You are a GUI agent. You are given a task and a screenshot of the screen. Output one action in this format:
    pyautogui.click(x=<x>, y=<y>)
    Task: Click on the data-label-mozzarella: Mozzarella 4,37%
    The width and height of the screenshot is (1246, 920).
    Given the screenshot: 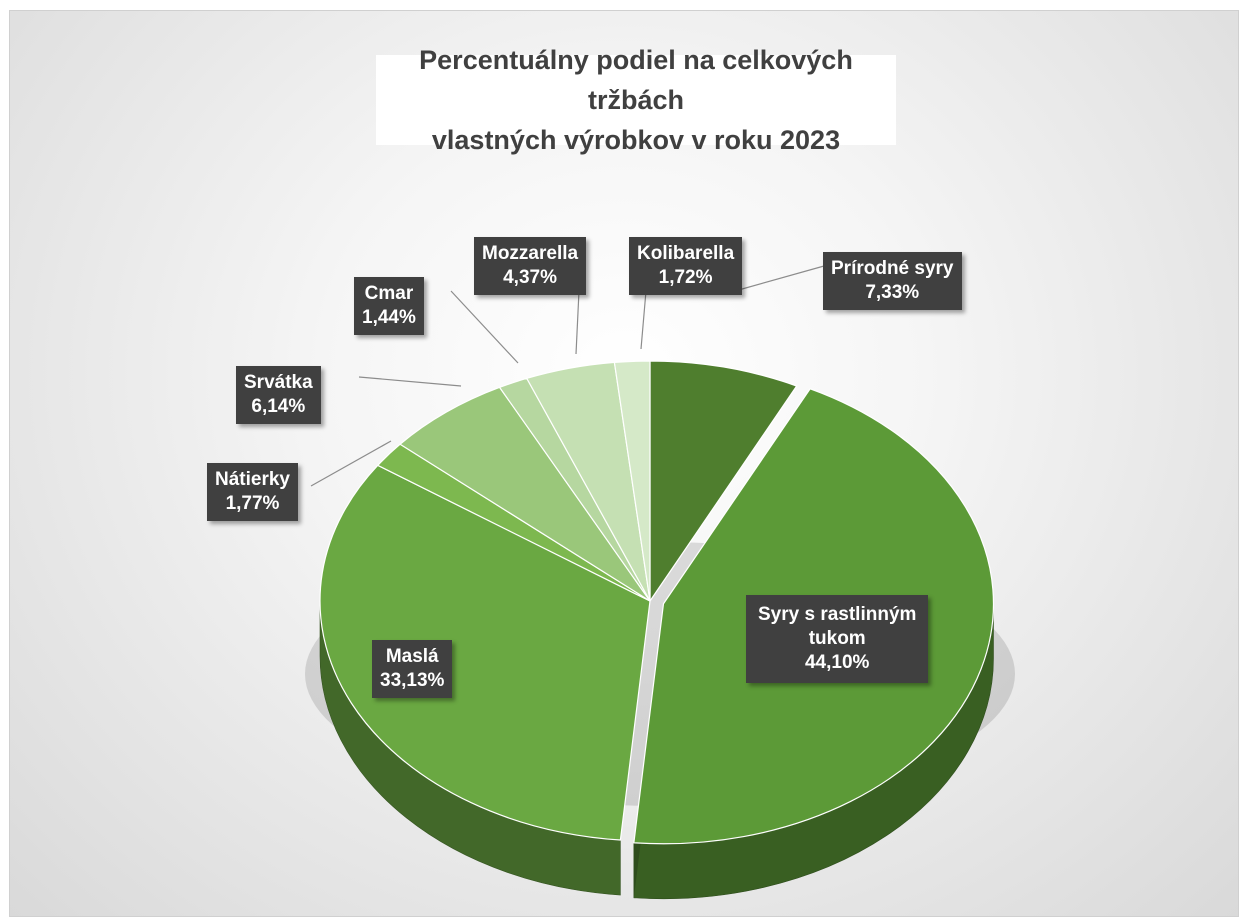 What is the action you would take?
    pyautogui.click(x=530, y=266)
    